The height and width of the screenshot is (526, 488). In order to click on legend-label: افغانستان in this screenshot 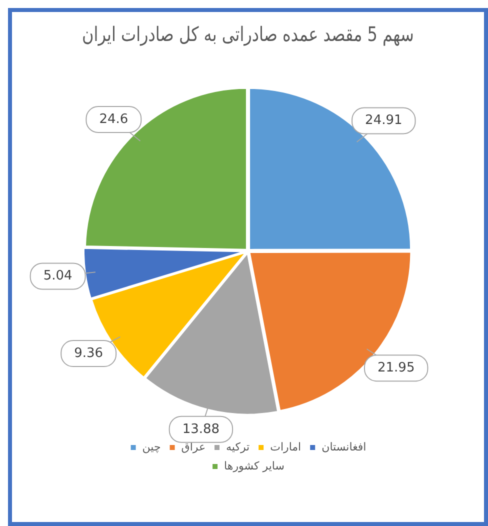, I will do `click(344, 447)`.